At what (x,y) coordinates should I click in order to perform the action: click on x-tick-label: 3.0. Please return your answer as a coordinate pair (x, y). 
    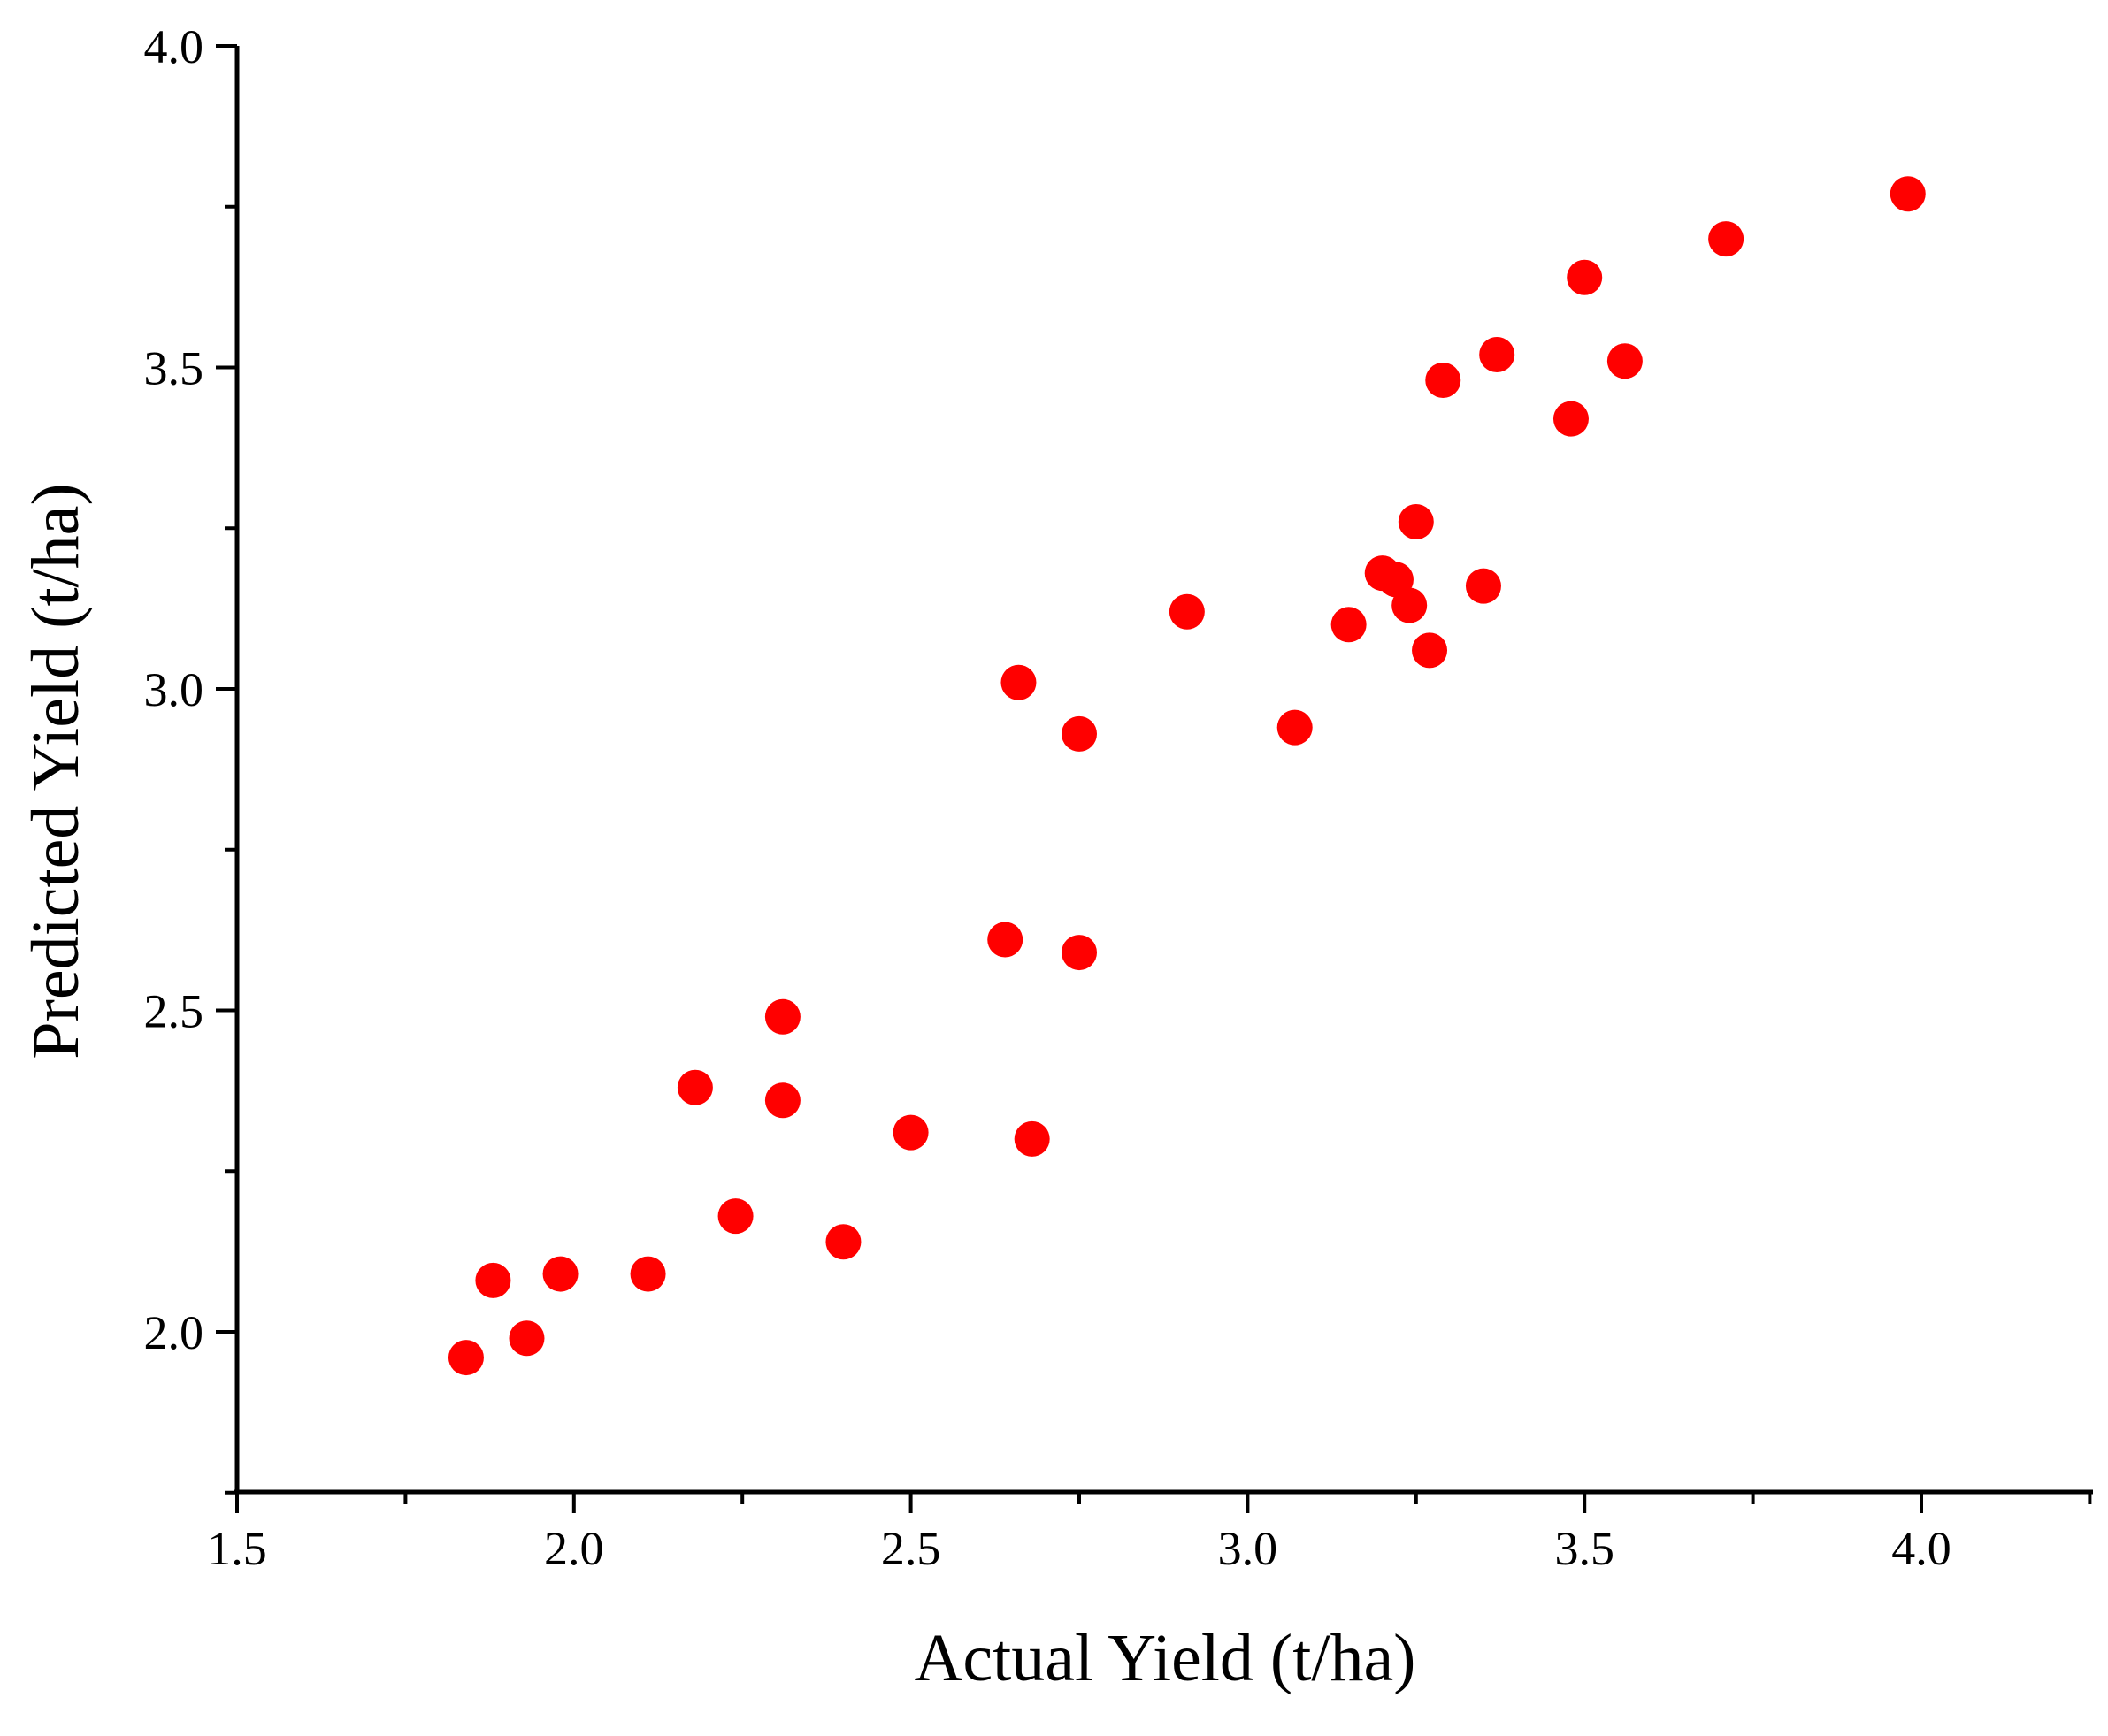
    Looking at the image, I should click on (1248, 1548).